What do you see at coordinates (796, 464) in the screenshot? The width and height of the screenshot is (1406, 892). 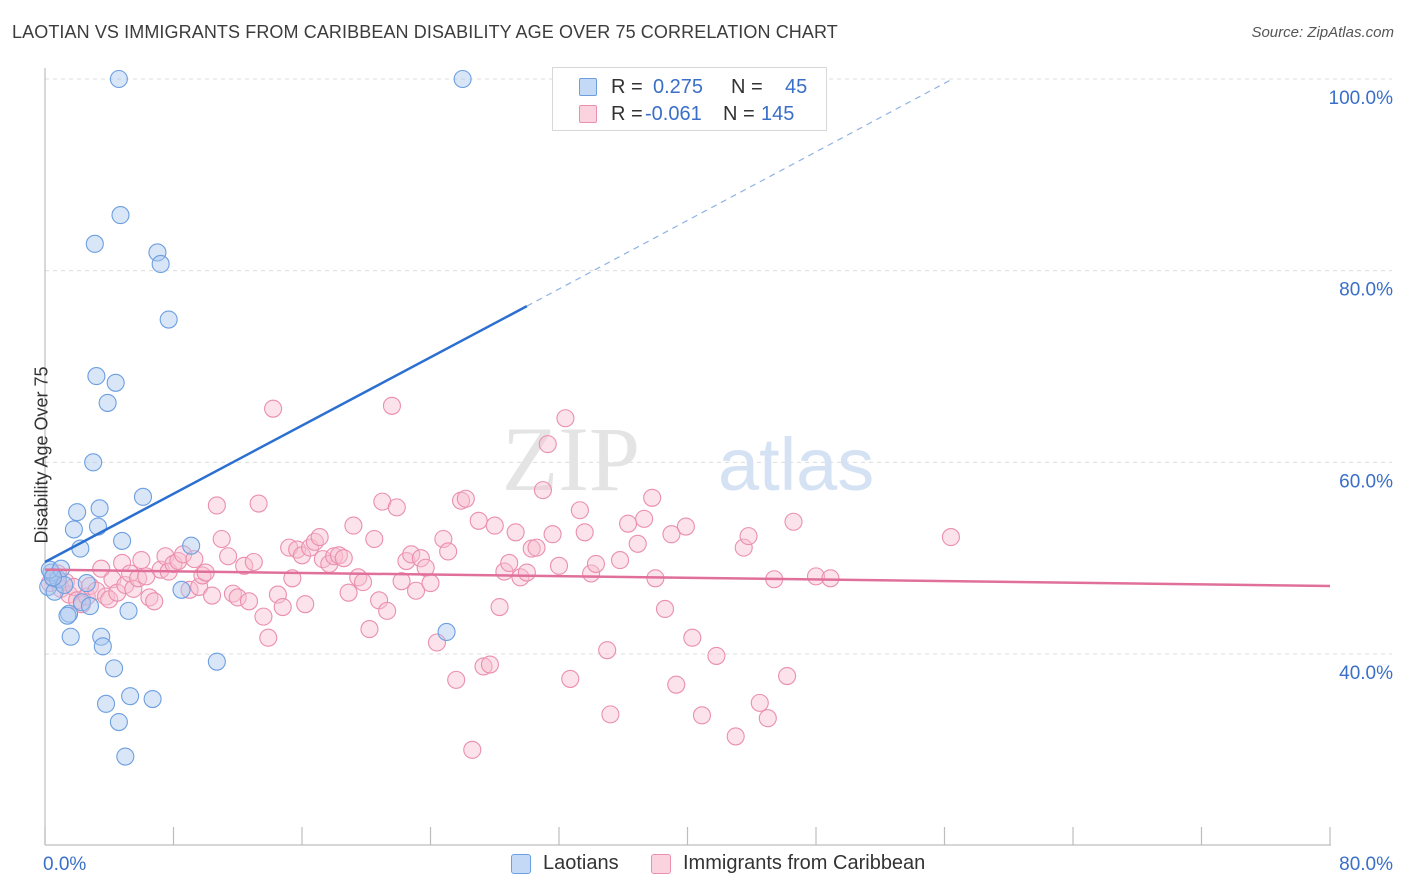 I see `watermark-atlas: atlas` at bounding box center [796, 464].